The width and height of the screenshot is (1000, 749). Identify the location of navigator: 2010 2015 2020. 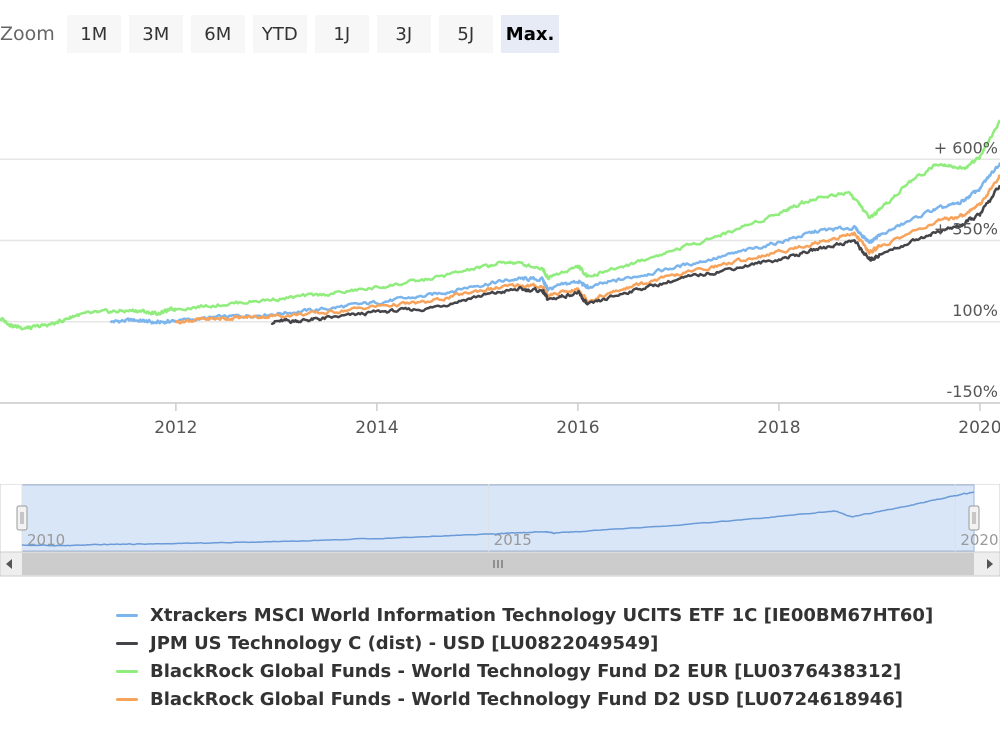
(500, 531).